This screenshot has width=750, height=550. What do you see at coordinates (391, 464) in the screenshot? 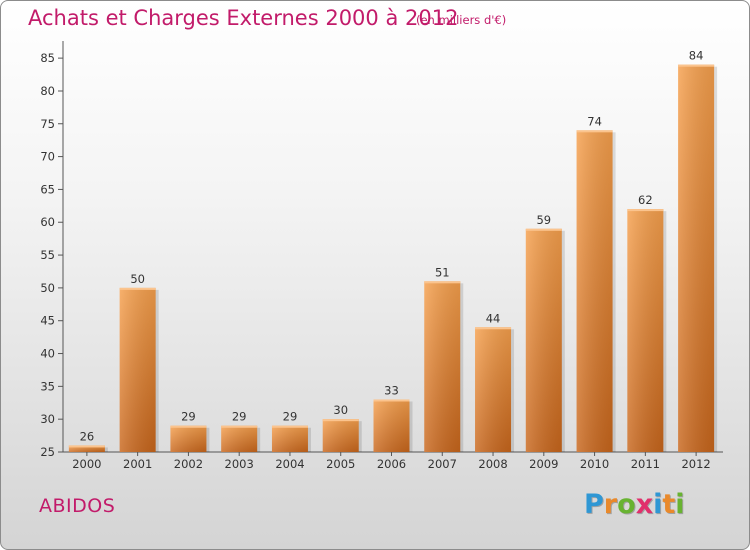
I see `x-tick-label-2006: 2006` at bounding box center [391, 464].